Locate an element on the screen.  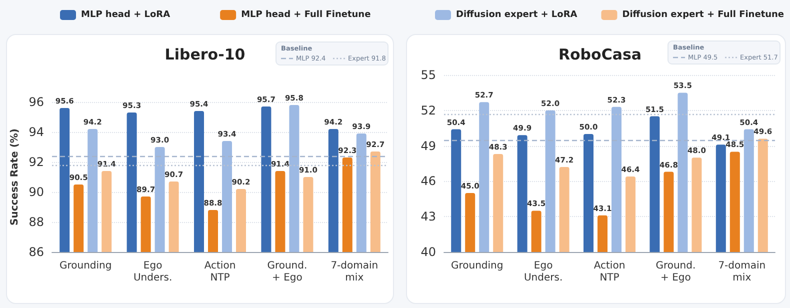
y-tick-label: 96 is located at coordinates (36, 102).